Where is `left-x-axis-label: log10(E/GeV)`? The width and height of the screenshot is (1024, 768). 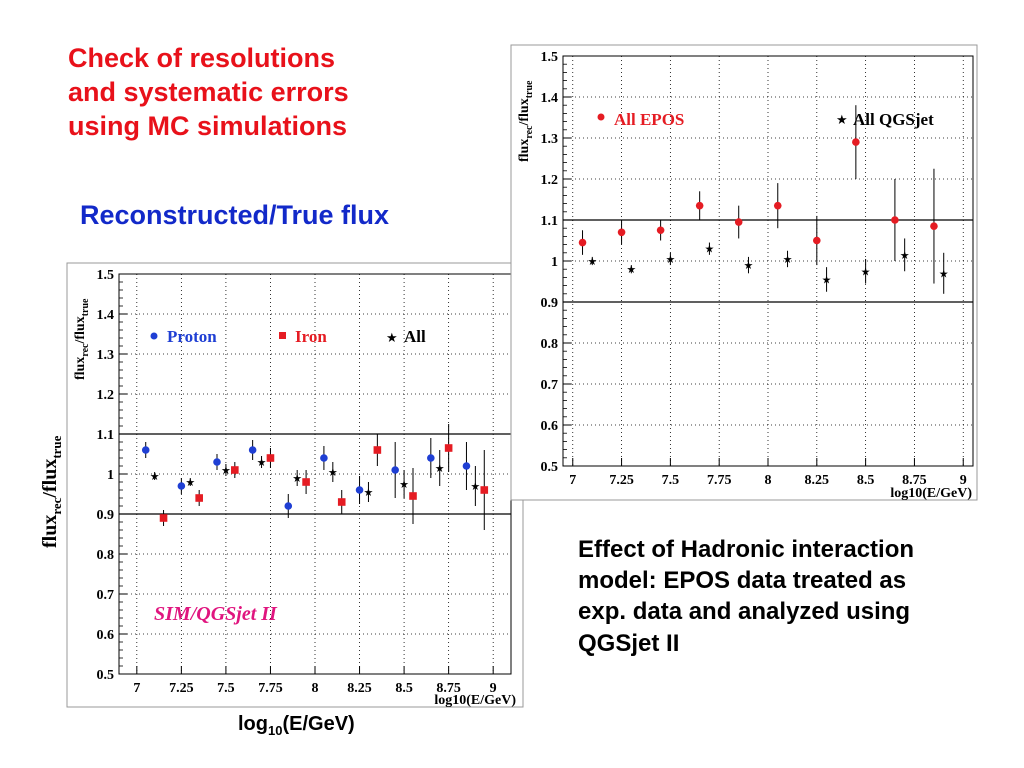
left-x-axis-label: log10(E/GeV) is located at coordinates (475, 700).